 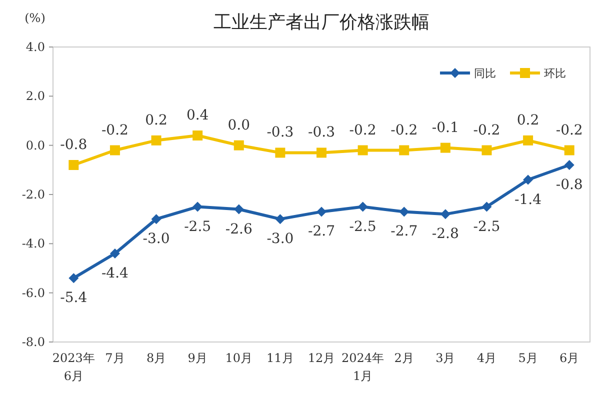 I want to click on y-tick-label: -4.0, so click(x=33, y=243).